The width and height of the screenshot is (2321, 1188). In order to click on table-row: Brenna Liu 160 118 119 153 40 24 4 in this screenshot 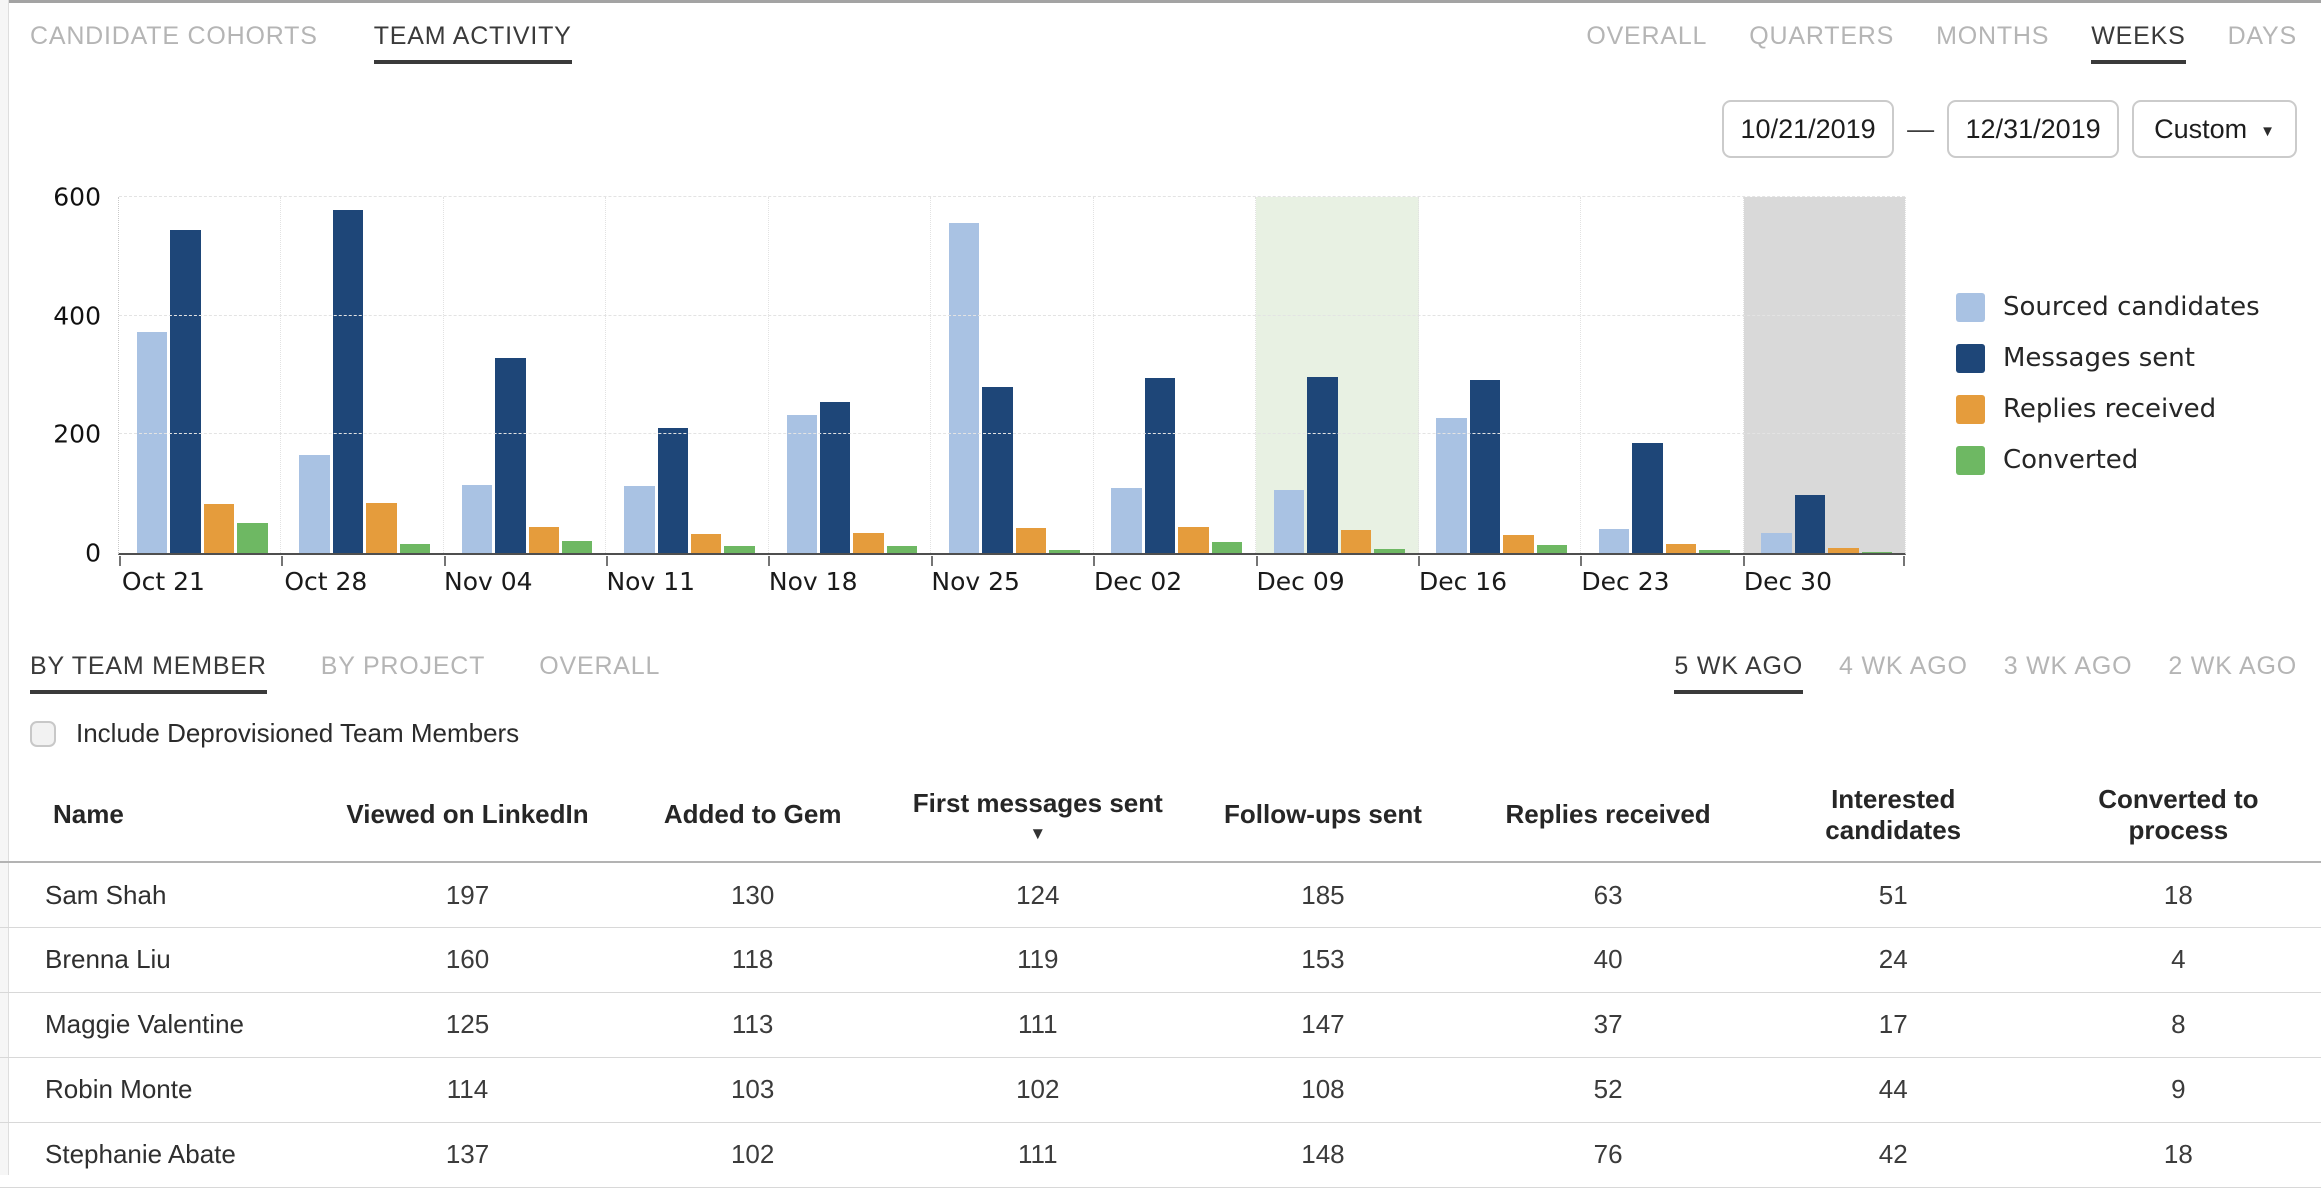, I will do `click(1160, 960)`.